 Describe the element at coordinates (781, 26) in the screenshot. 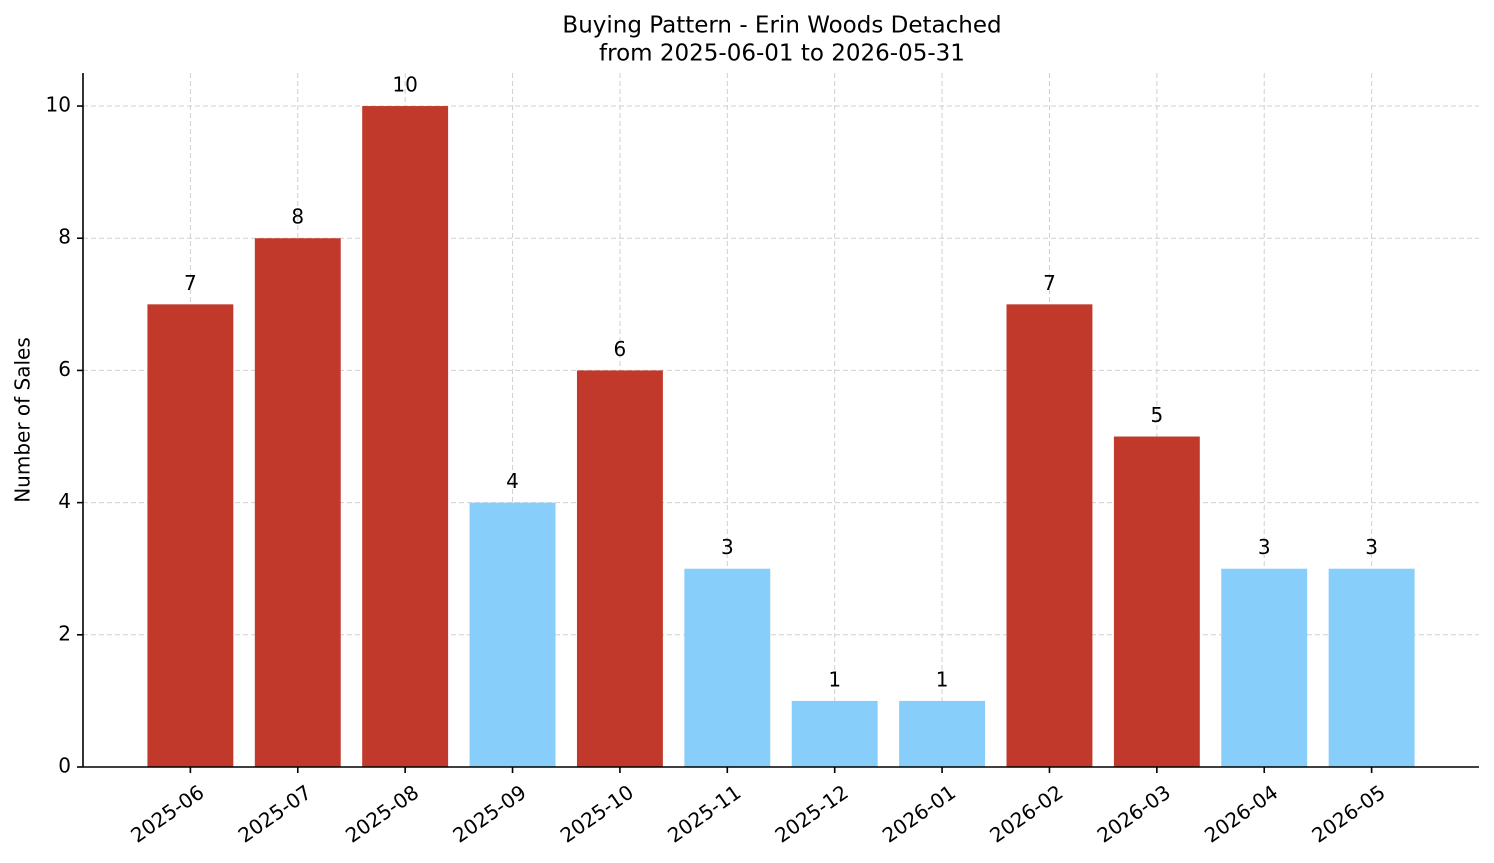

I see `chart-title: Buying Pattern - Erin Woods Detached` at that location.